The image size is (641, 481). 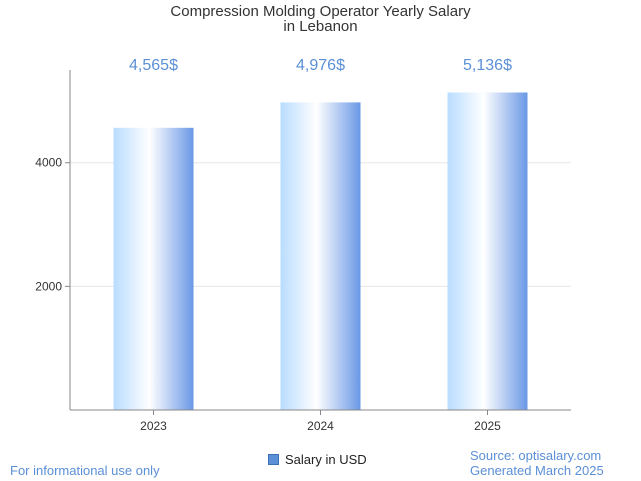 What do you see at coordinates (320, 256) in the screenshot?
I see `bar-2024` at bounding box center [320, 256].